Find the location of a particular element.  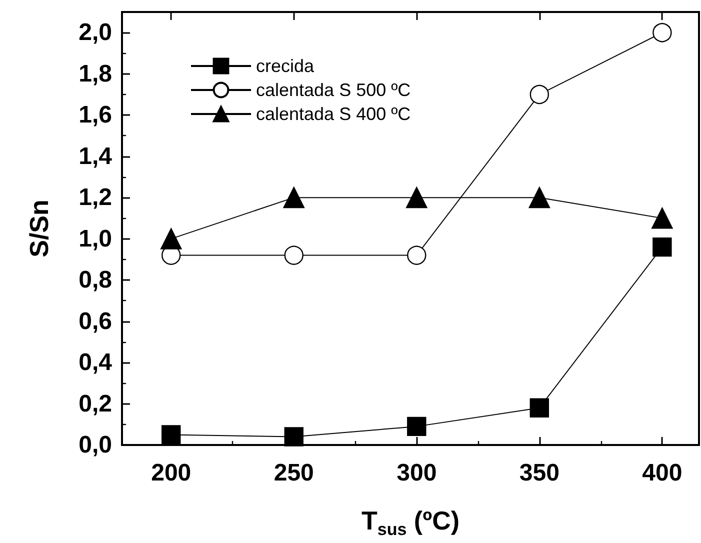

y-tick-label: 1,2 is located at coordinates (95, 198).